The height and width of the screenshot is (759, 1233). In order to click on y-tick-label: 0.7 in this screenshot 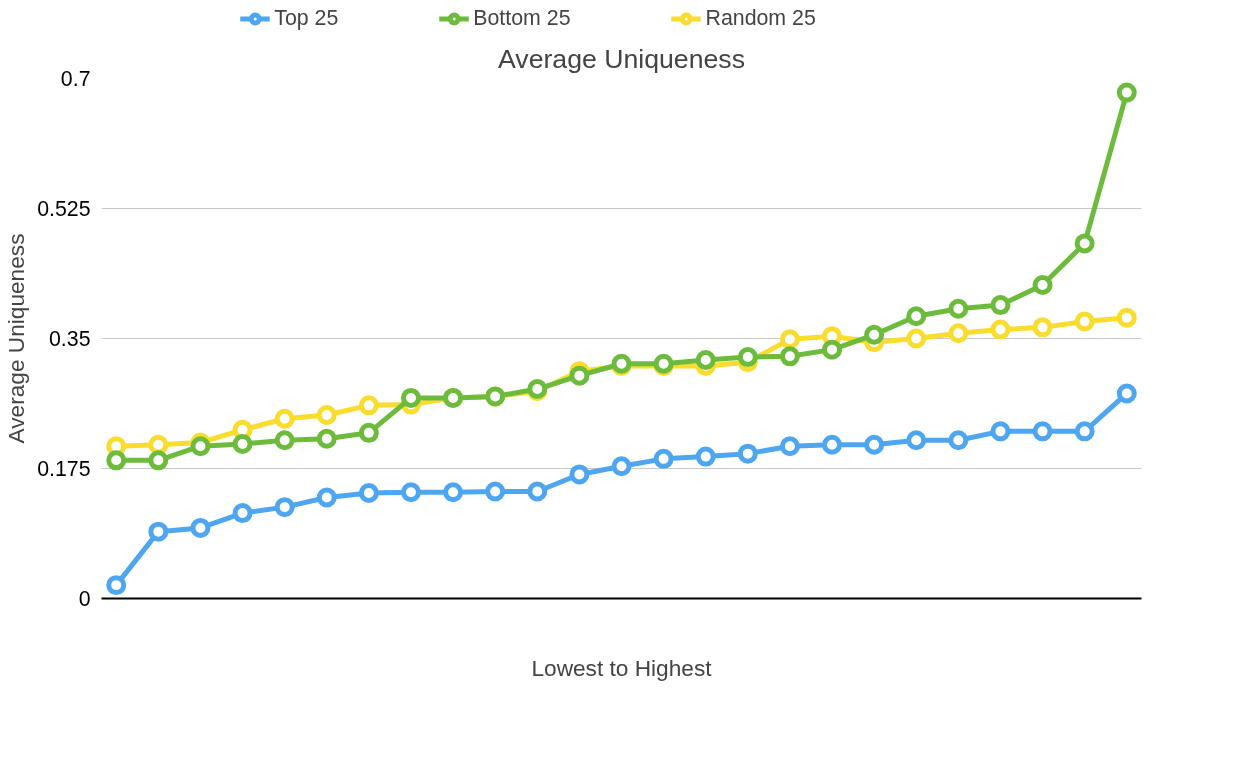, I will do `click(75, 79)`.